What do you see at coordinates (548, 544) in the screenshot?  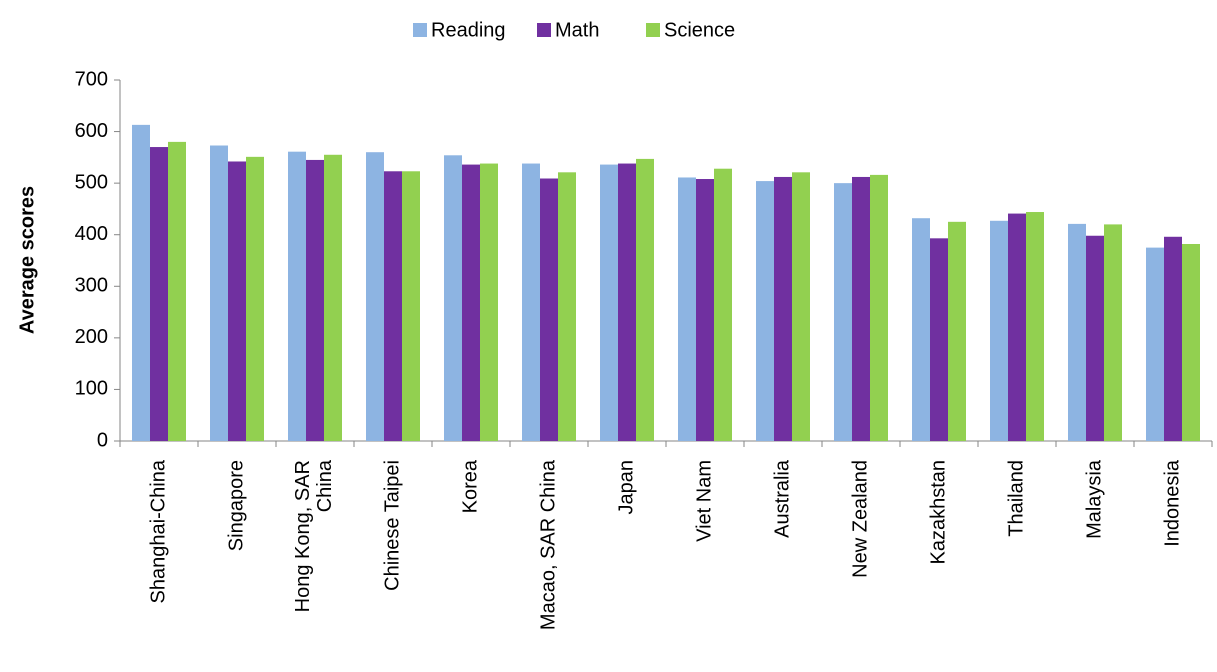 I see `x-tick-label: Macao, SAR China` at bounding box center [548, 544].